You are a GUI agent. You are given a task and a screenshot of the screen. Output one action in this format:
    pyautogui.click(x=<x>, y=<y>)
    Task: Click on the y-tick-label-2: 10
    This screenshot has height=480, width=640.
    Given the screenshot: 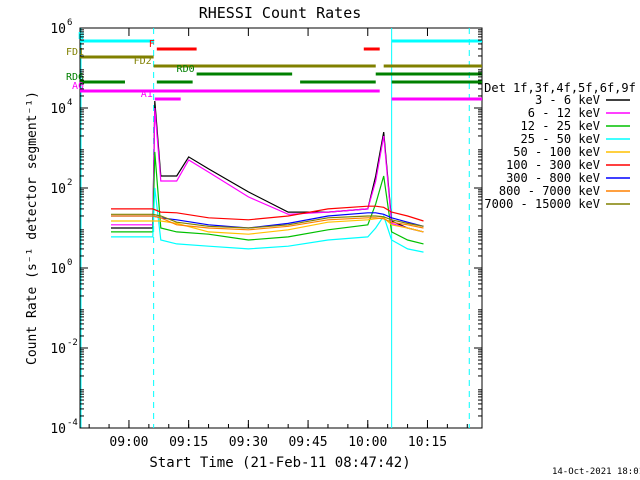 What is the action you would take?
    pyautogui.click(x=58, y=269)
    